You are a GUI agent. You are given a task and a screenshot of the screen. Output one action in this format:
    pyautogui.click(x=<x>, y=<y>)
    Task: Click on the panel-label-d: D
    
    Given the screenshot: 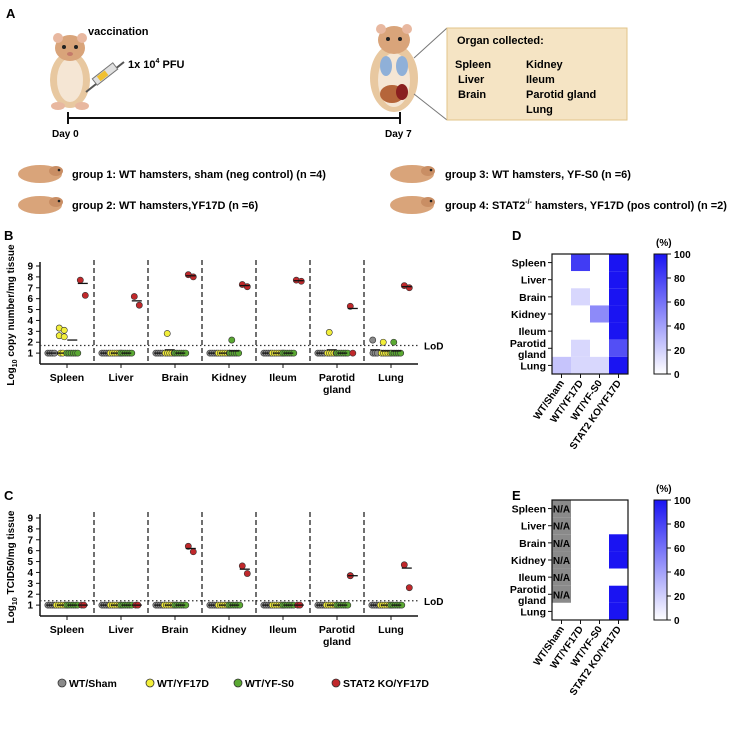 What is the action you would take?
    pyautogui.click(x=516, y=235)
    